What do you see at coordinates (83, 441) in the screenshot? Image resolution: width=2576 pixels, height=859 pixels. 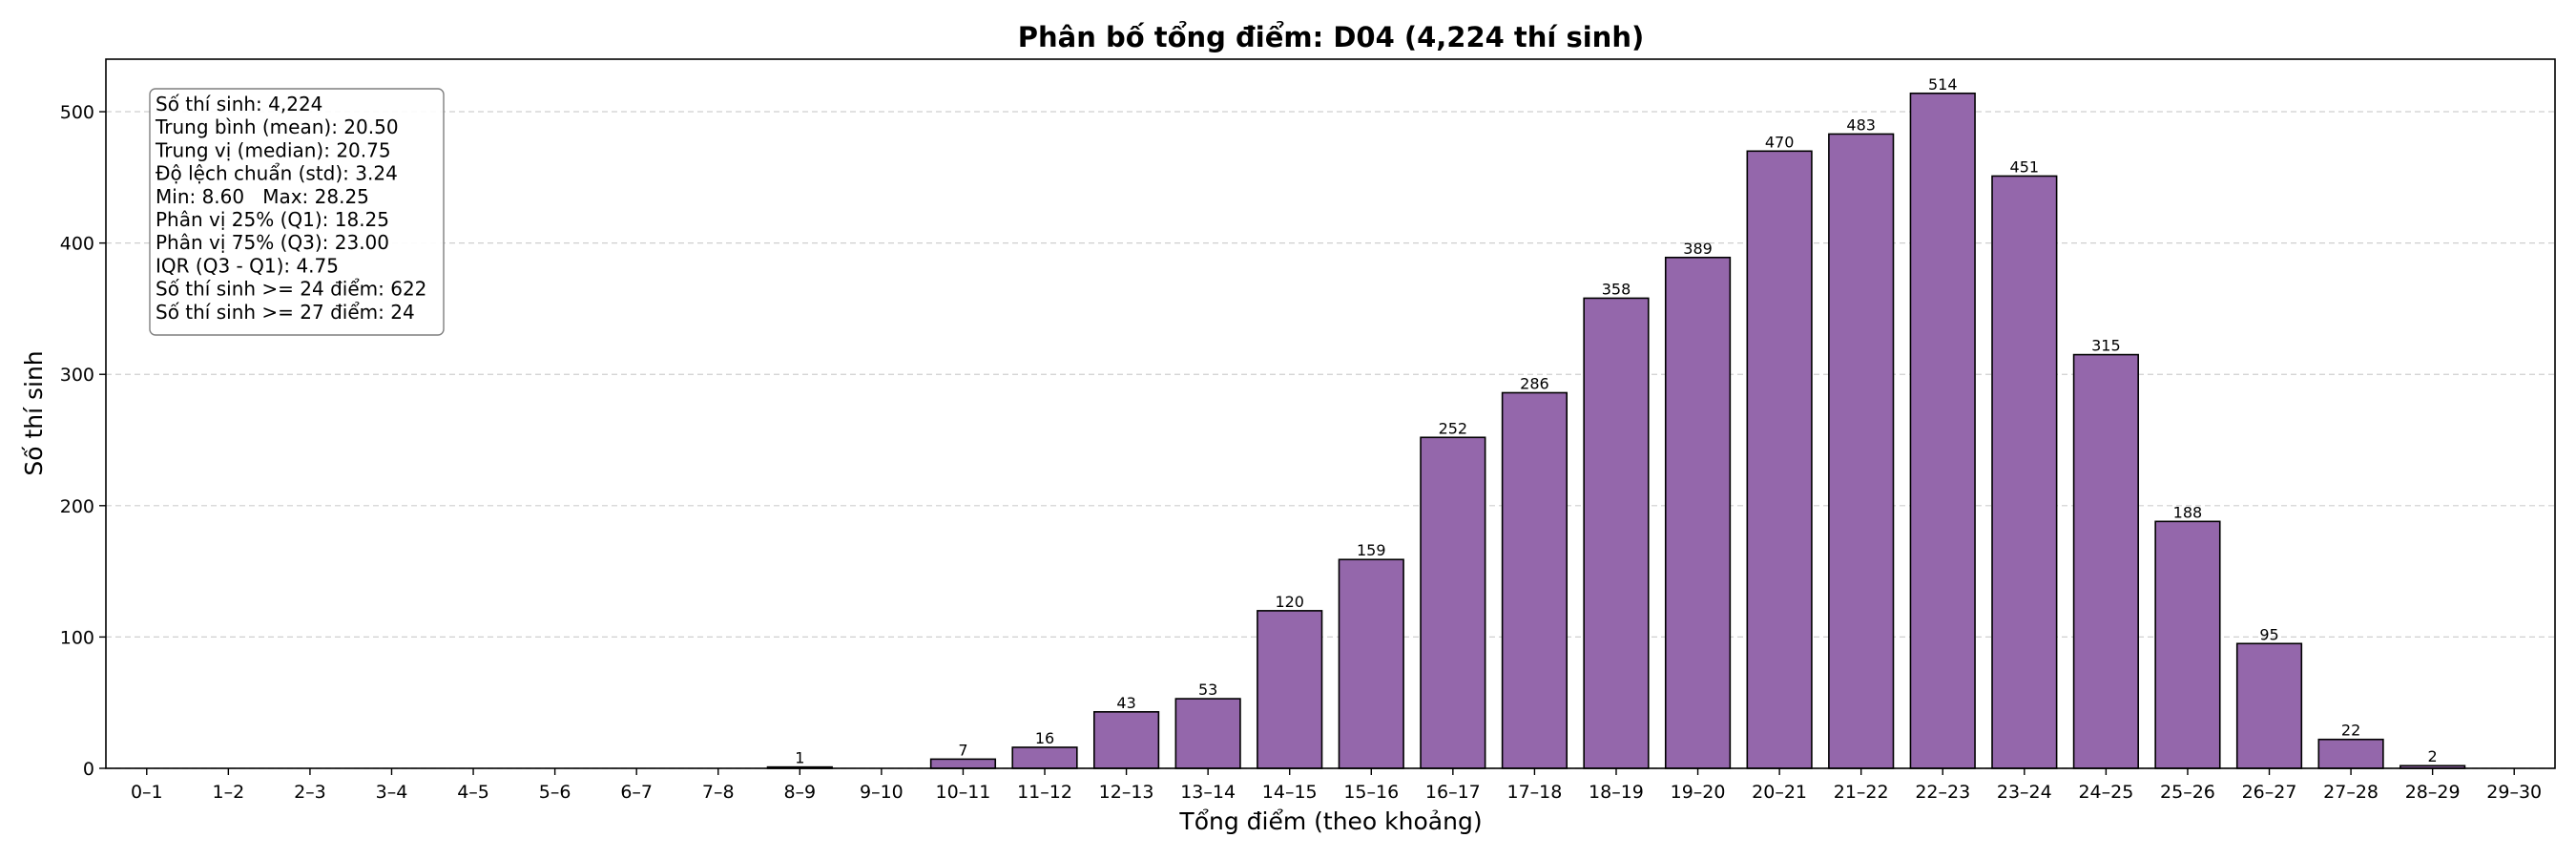 I see `y-axis: 0 100 200 300 400 500` at bounding box center [83, 441].